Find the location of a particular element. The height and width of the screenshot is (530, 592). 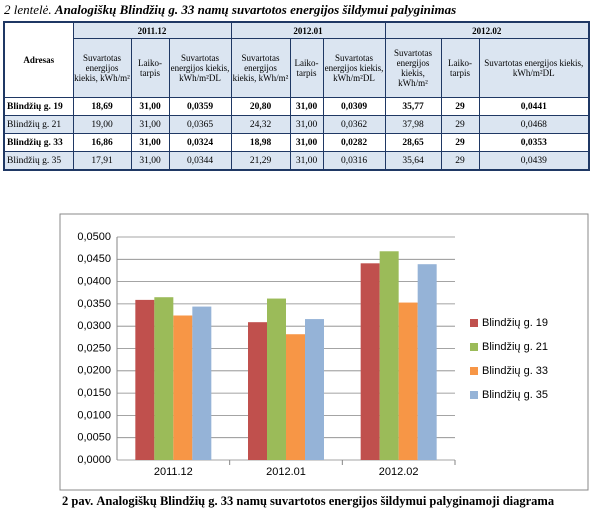

table-cell: 0,0344 is located at coordinates (200, 161).